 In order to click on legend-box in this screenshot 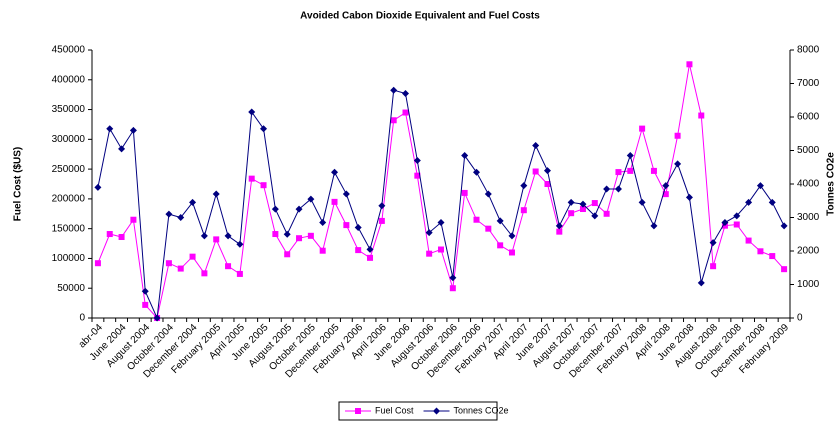, I will do `click(418, 411)`.